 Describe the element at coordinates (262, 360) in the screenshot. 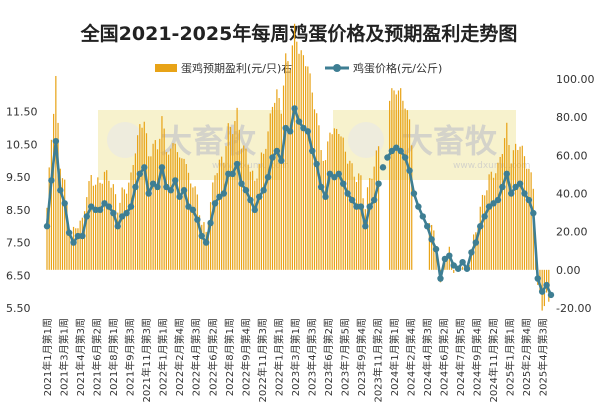

I see `x-axis-tick-label: 2022年11月第3周` at that location.